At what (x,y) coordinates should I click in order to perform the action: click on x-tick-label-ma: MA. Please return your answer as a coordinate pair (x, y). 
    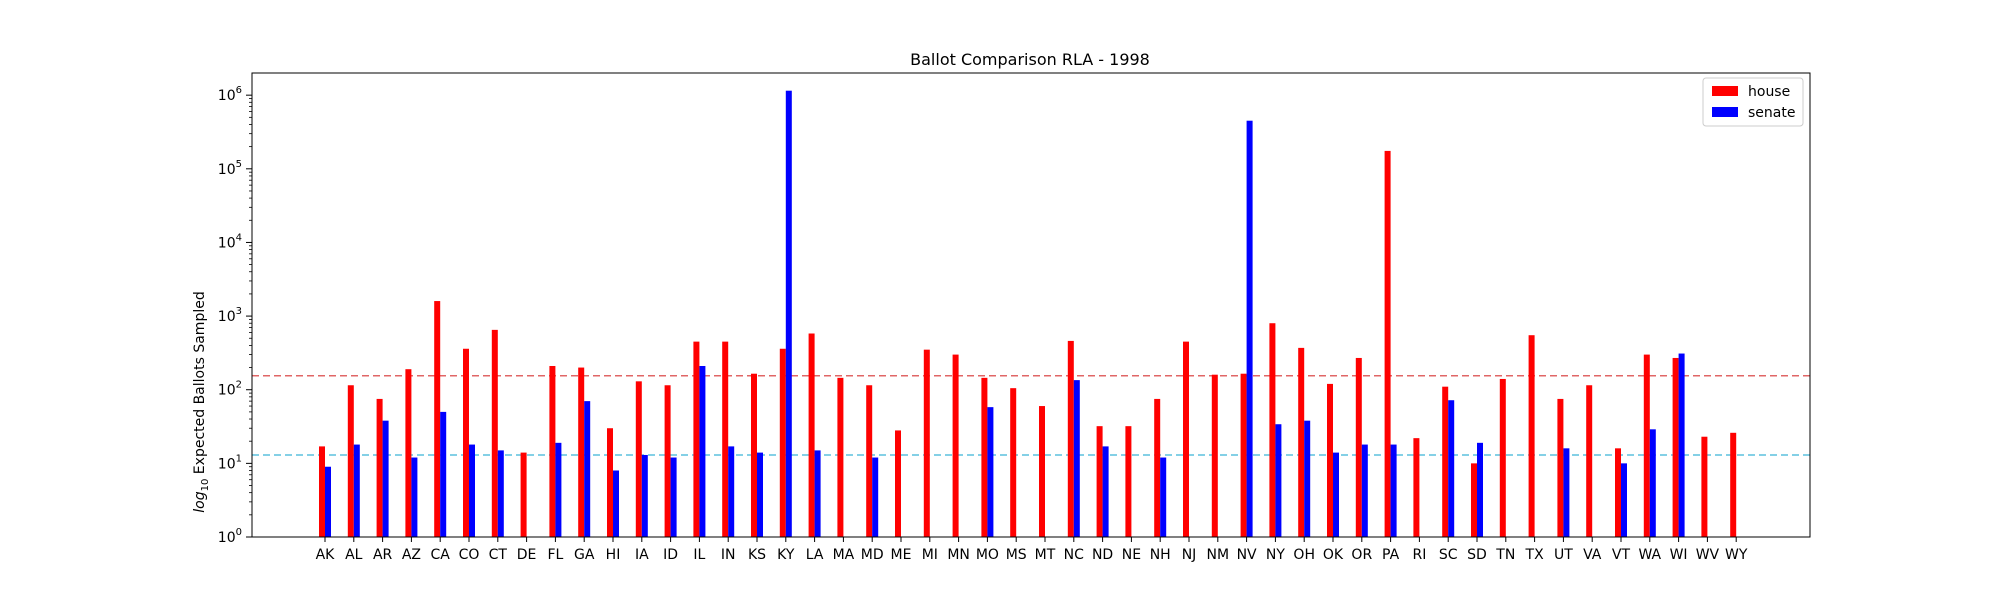
    Looking at the image, I should click on (844, 555).